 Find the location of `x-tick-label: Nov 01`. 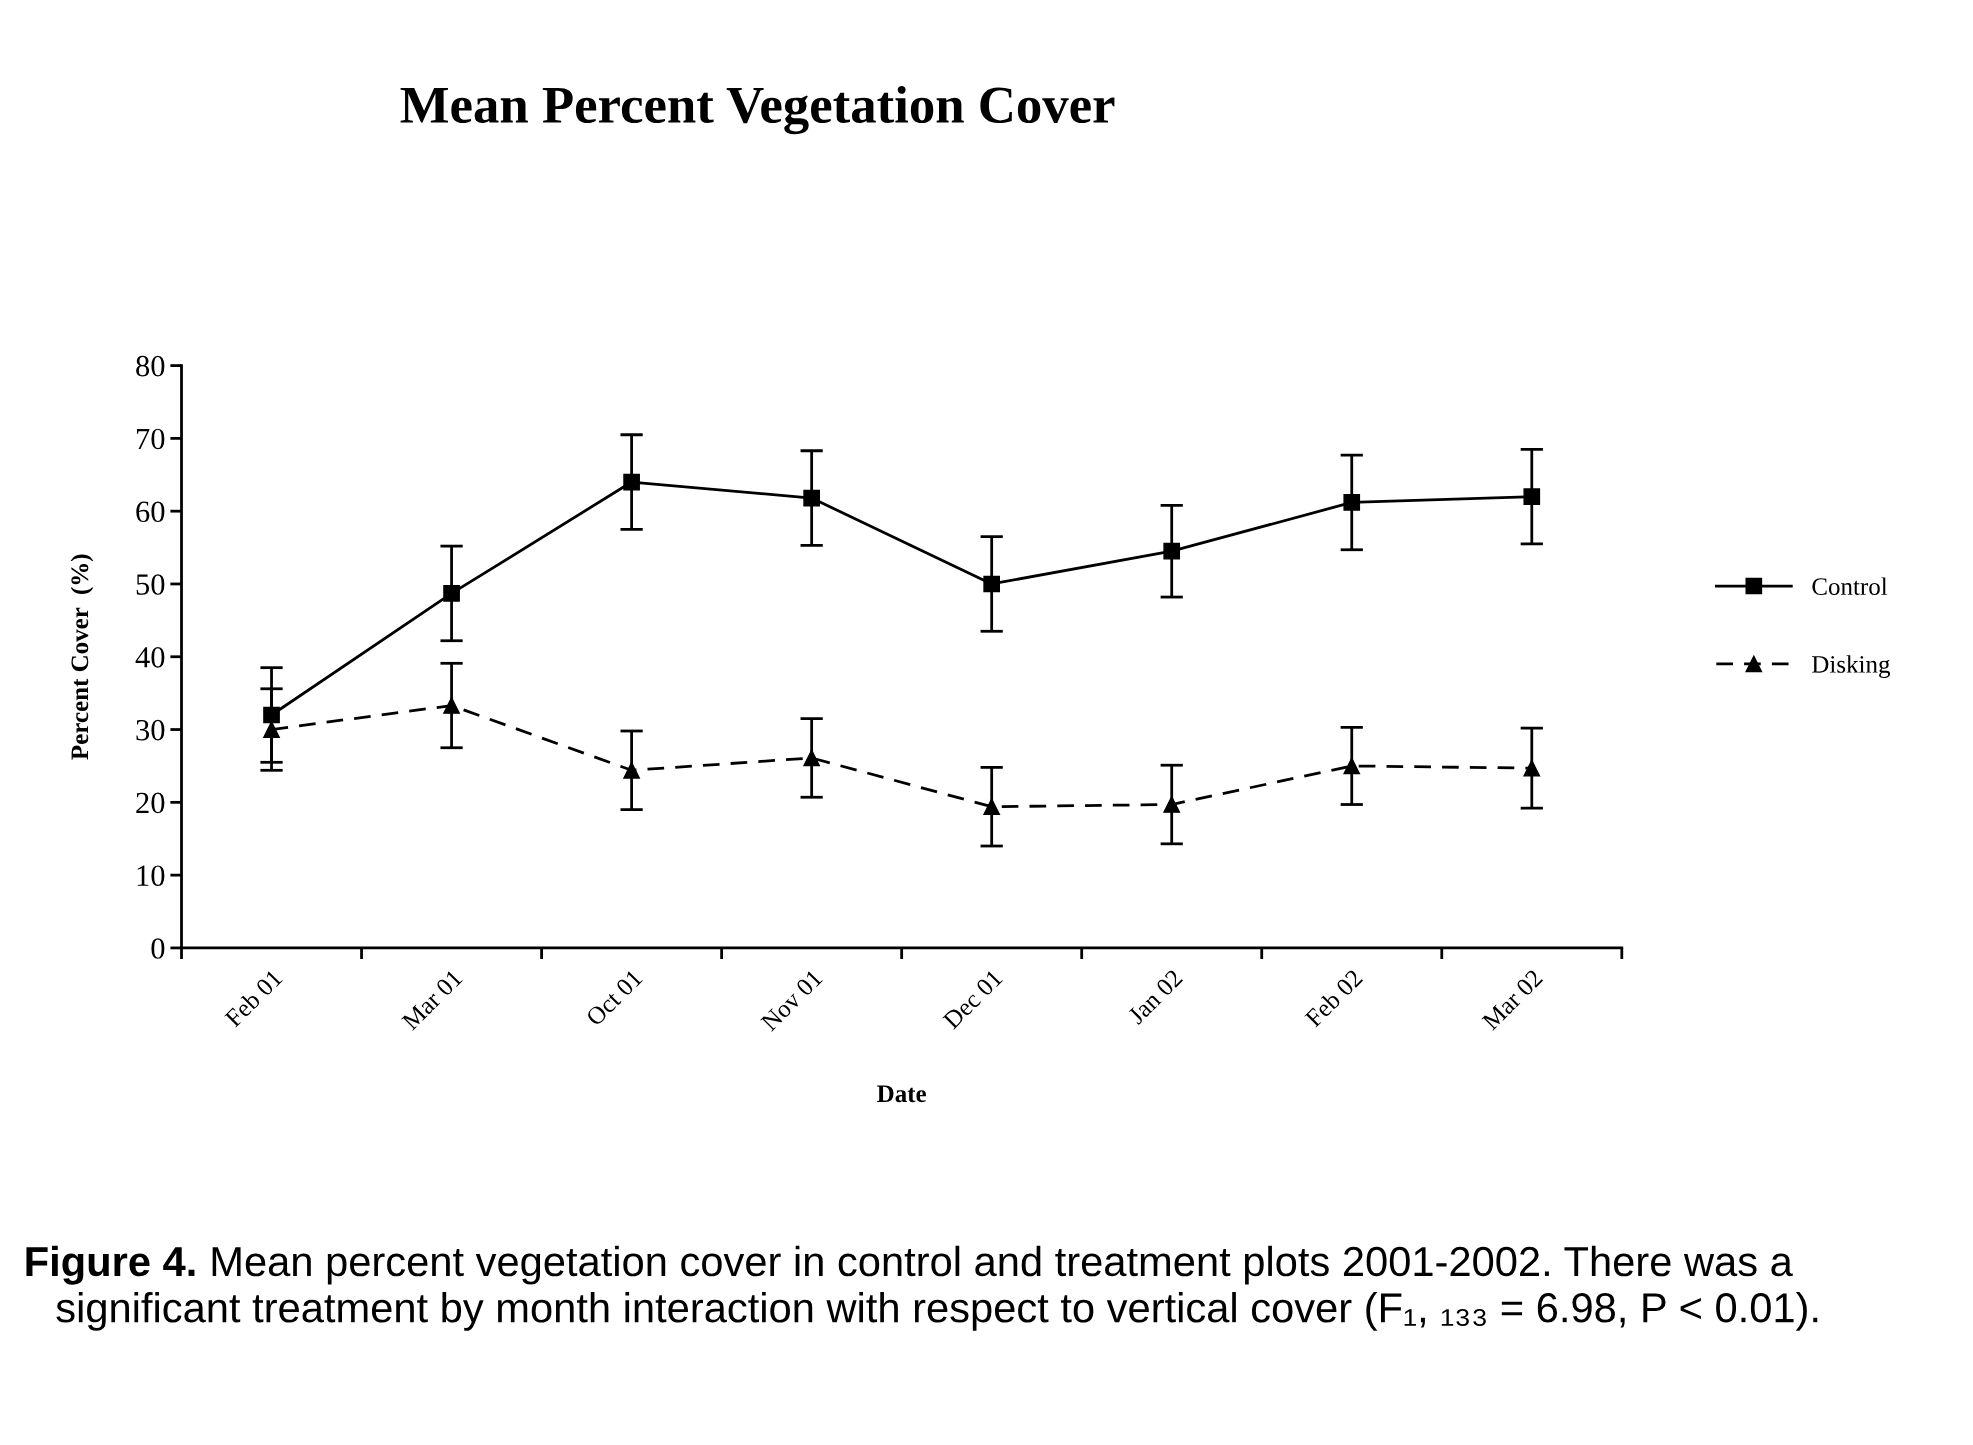

x-tick-label: Nov 01 is located at coordinates (792, 1000).